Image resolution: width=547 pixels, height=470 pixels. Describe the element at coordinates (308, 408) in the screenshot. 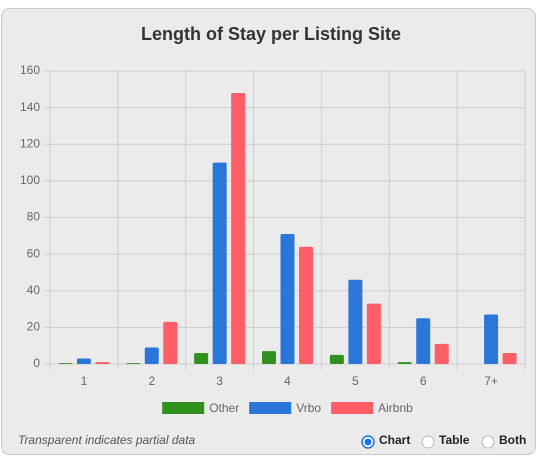

I see `legend-label: Vrbo` at that location.